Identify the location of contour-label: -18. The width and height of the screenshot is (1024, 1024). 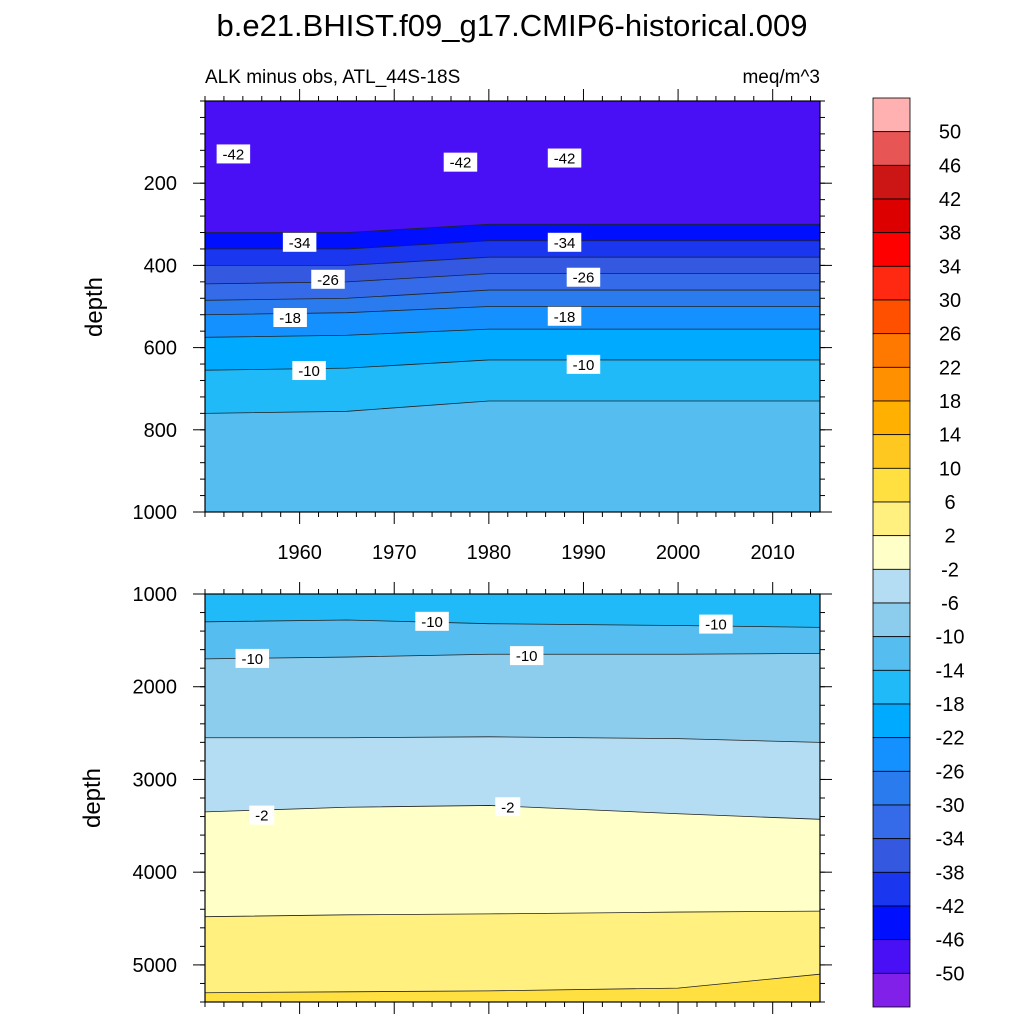
(565, 317).